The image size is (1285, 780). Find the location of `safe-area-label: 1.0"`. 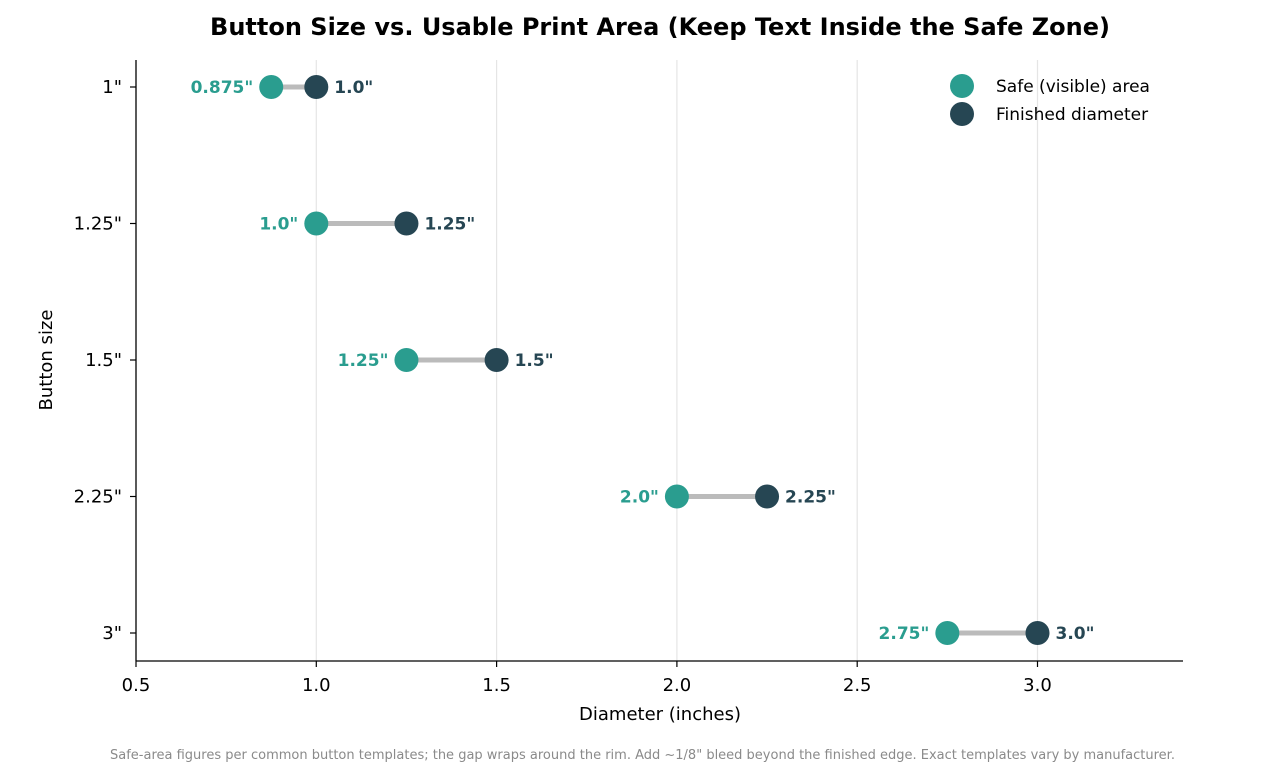

safe-area-label: 1.0" is located at coordinates (278, 225).